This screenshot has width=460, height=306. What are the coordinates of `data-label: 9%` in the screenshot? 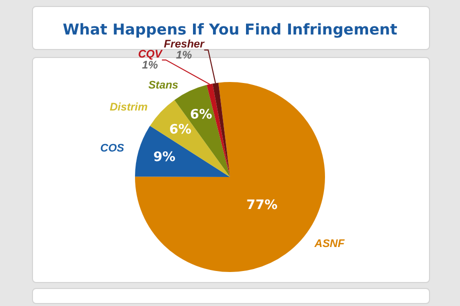 It's located at (164, 158).